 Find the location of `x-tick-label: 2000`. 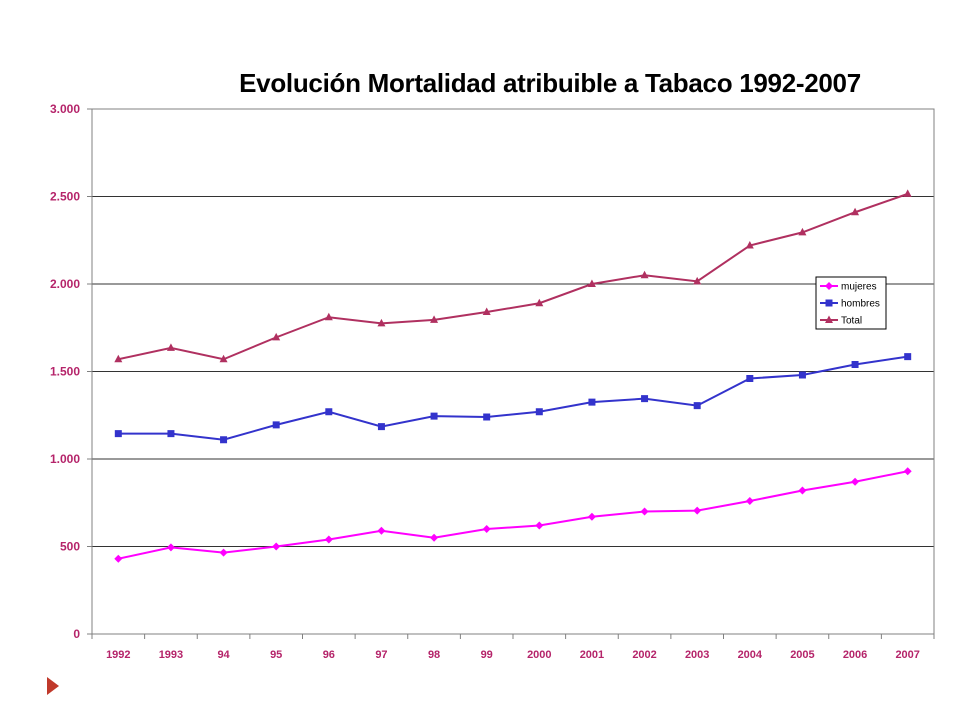

x-tick-label: 2000 is located at coordinates (539, 655).